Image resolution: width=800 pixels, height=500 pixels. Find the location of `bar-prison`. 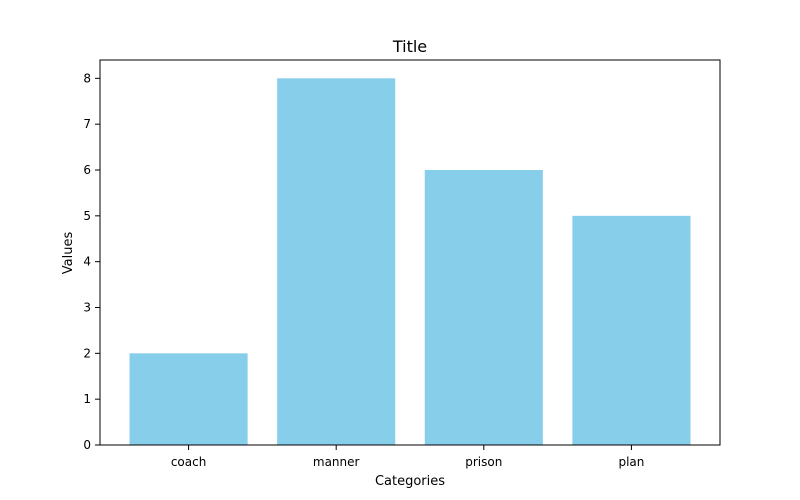

bar-prison is located at coordinates (483, 307).